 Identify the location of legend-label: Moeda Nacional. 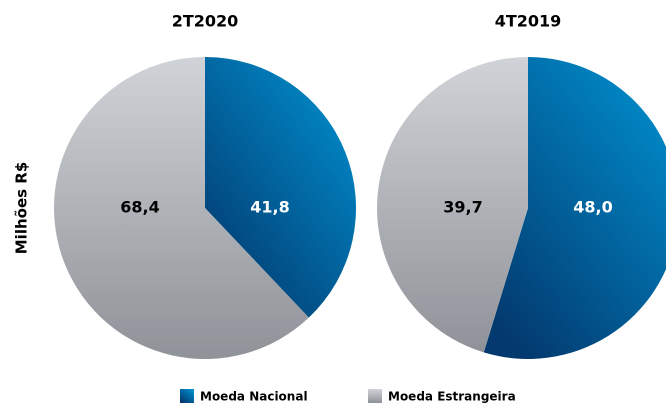
(254, 397).